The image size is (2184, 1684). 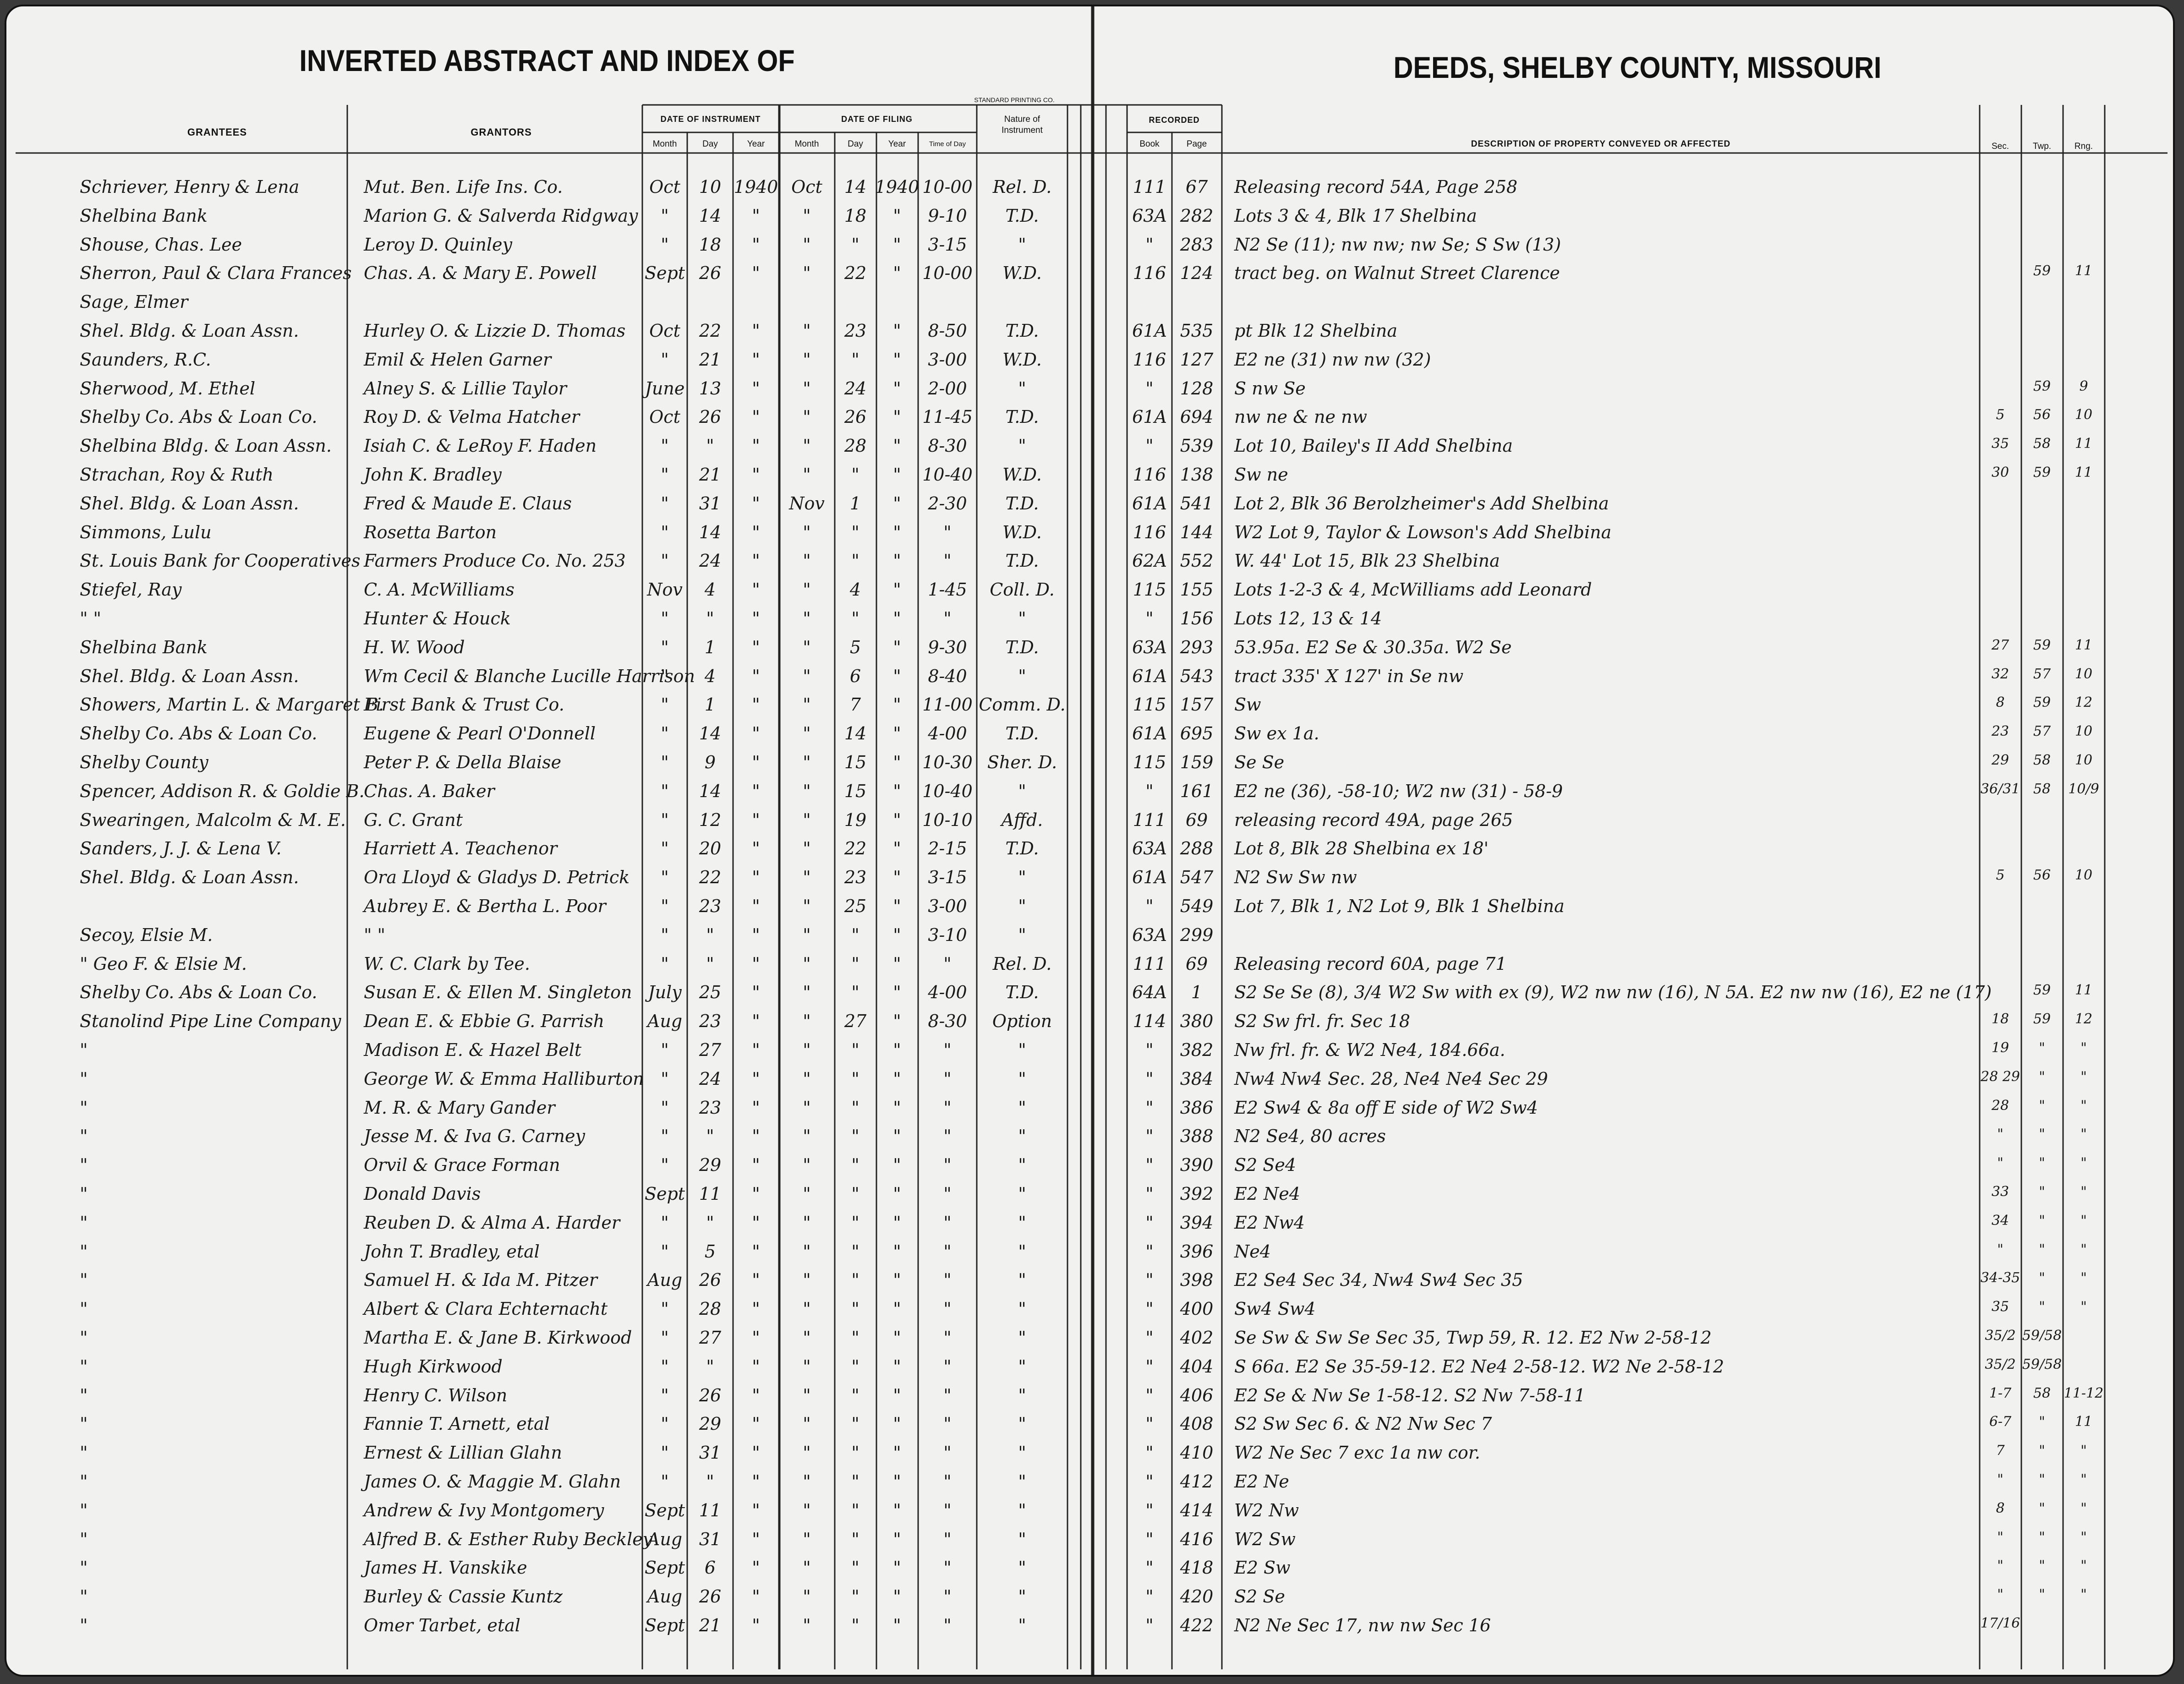 What do you see at coordinates (1397, 273) in the screenshot?
I see `description: tract beg. on Walnut Street Clarence` at bounding box center [1397, 273].